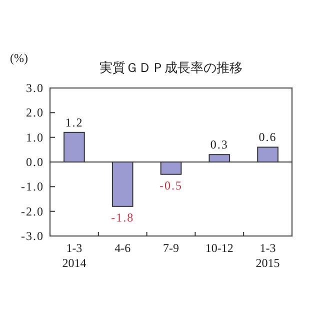 The image size is (320, 320). What do you see at coordinates (74, 255) in the screenshot?
I see `x-tick-label: 1-3 2014` at bounding box center [74, 255].